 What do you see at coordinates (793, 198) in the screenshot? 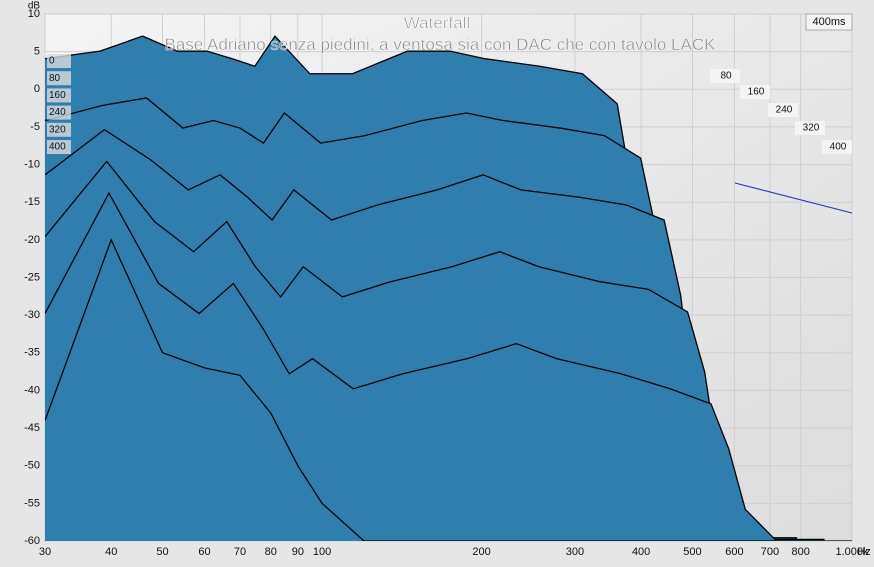
I see `reference-line` at bounding box center [793, 198].